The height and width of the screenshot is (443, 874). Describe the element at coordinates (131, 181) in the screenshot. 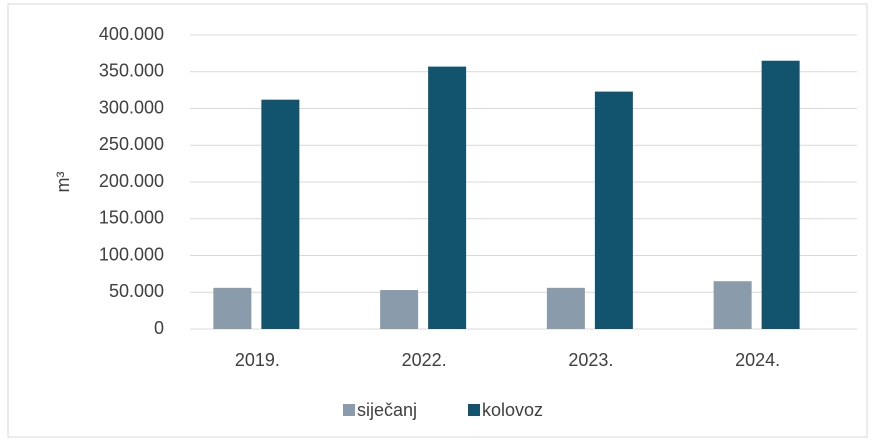

I see `y-tick-label: 200.000` at that location.